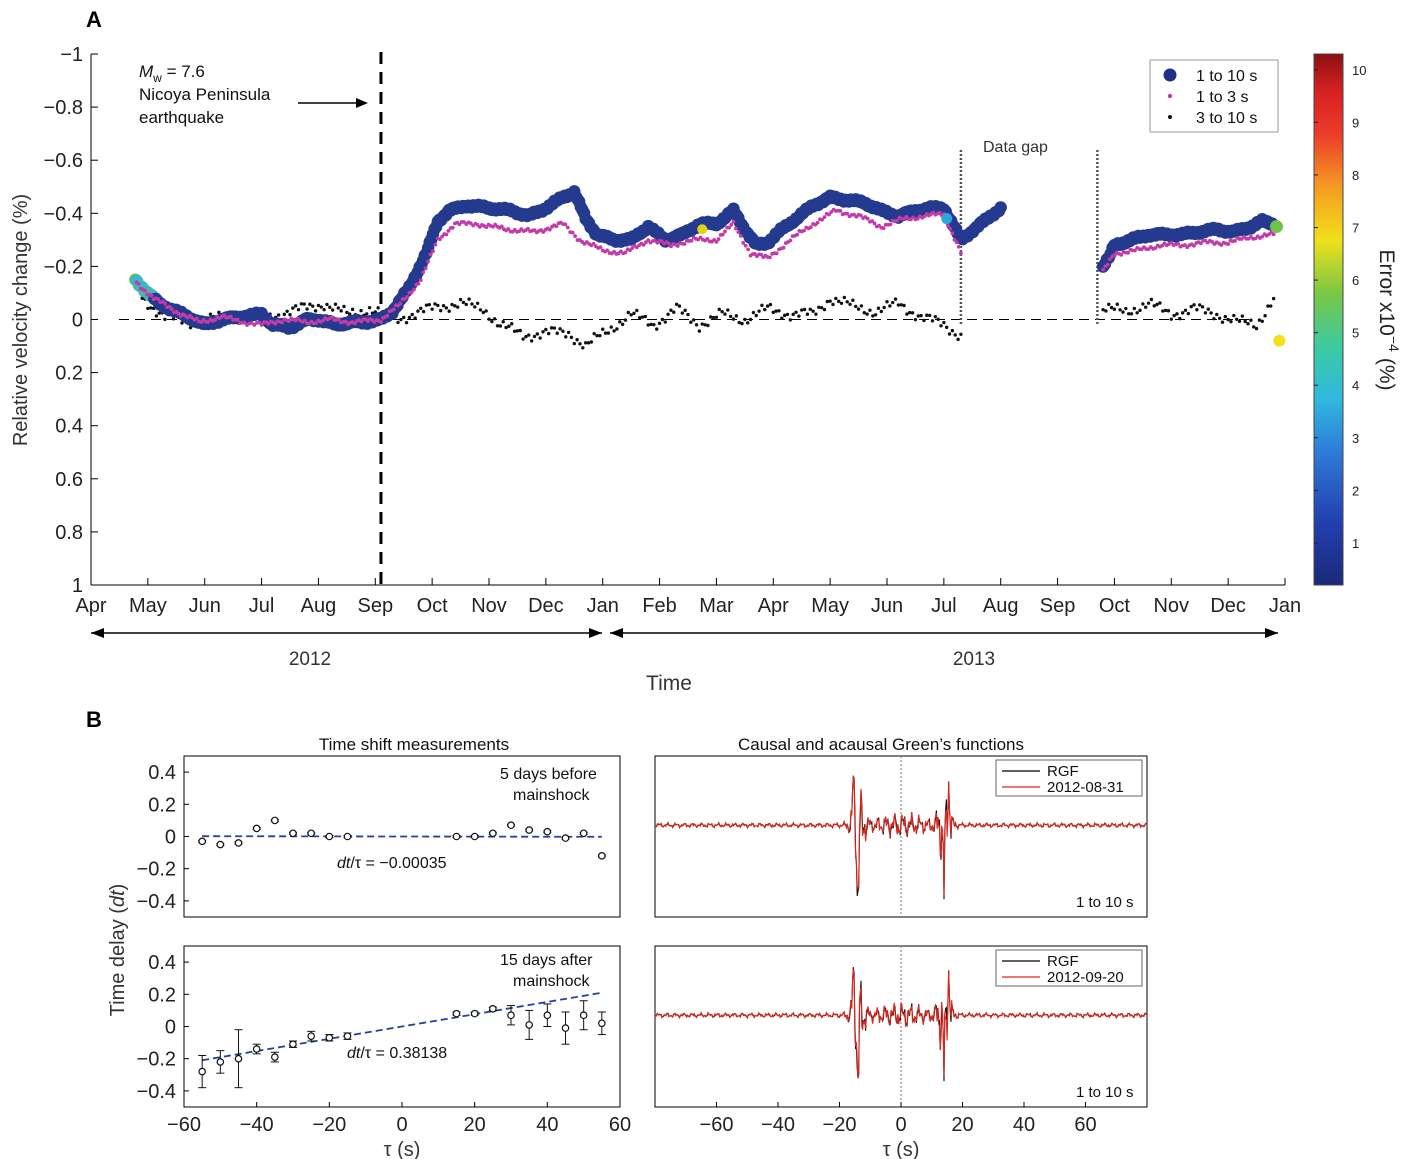  Describe the element at coordinates (773, 606) in the screenshot. I see `x-tick-label-a: Apr` at that location.